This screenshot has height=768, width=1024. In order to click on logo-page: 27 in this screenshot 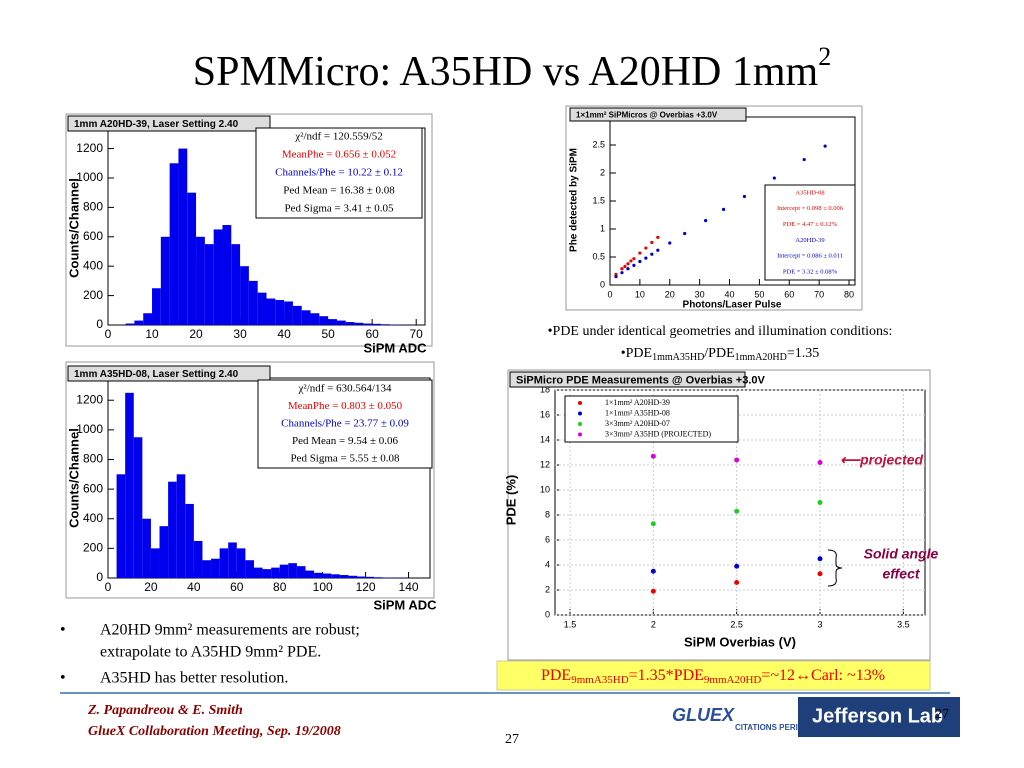, I will do `click(942, 714)`.